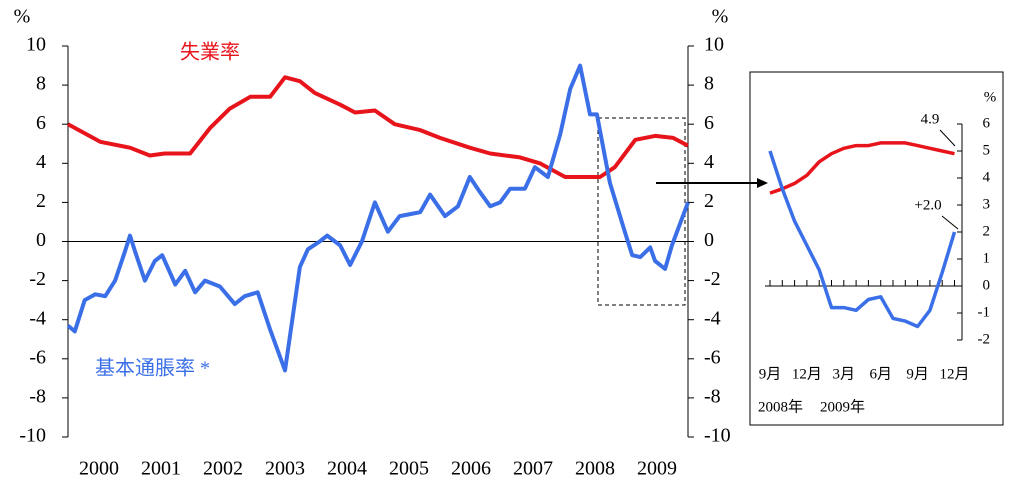  What do you see at coordinates (210, 52) in the screenshot?
I see `series-label: 失業率` at bounding box center [210, 52].